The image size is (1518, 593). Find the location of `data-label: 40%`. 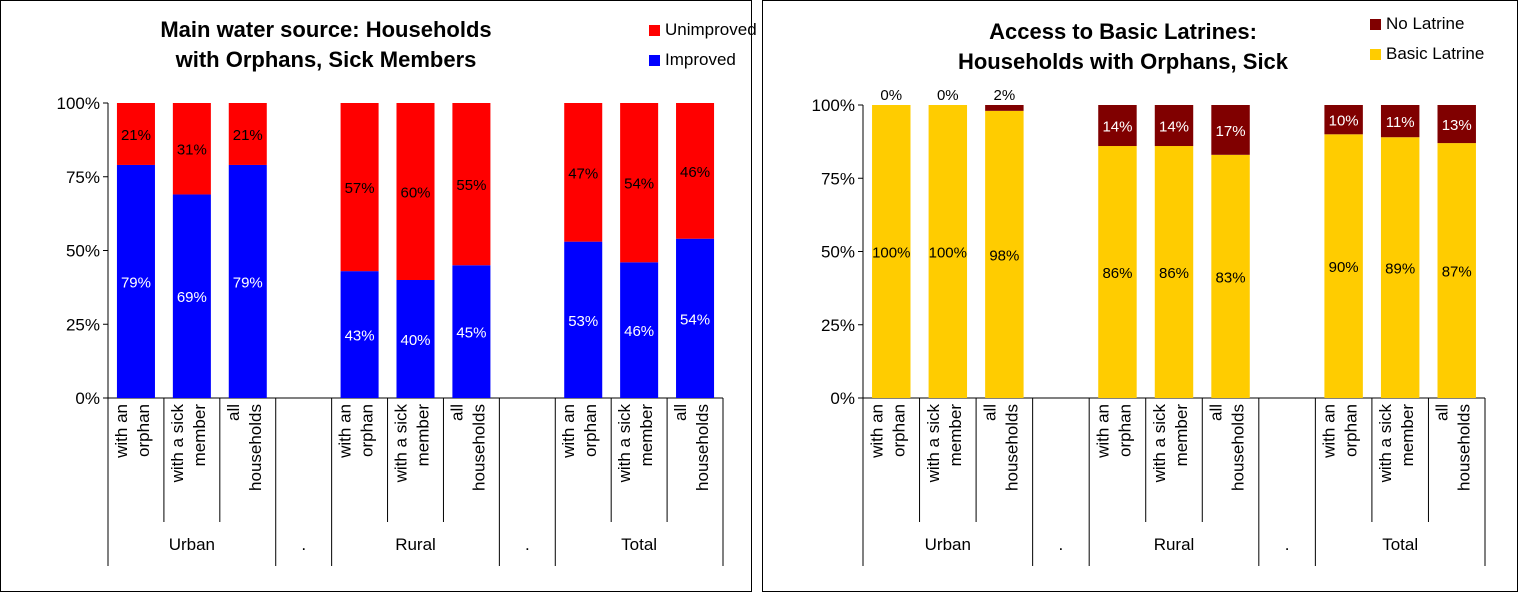

data-label: 40% is located at coordinates (415, 340).